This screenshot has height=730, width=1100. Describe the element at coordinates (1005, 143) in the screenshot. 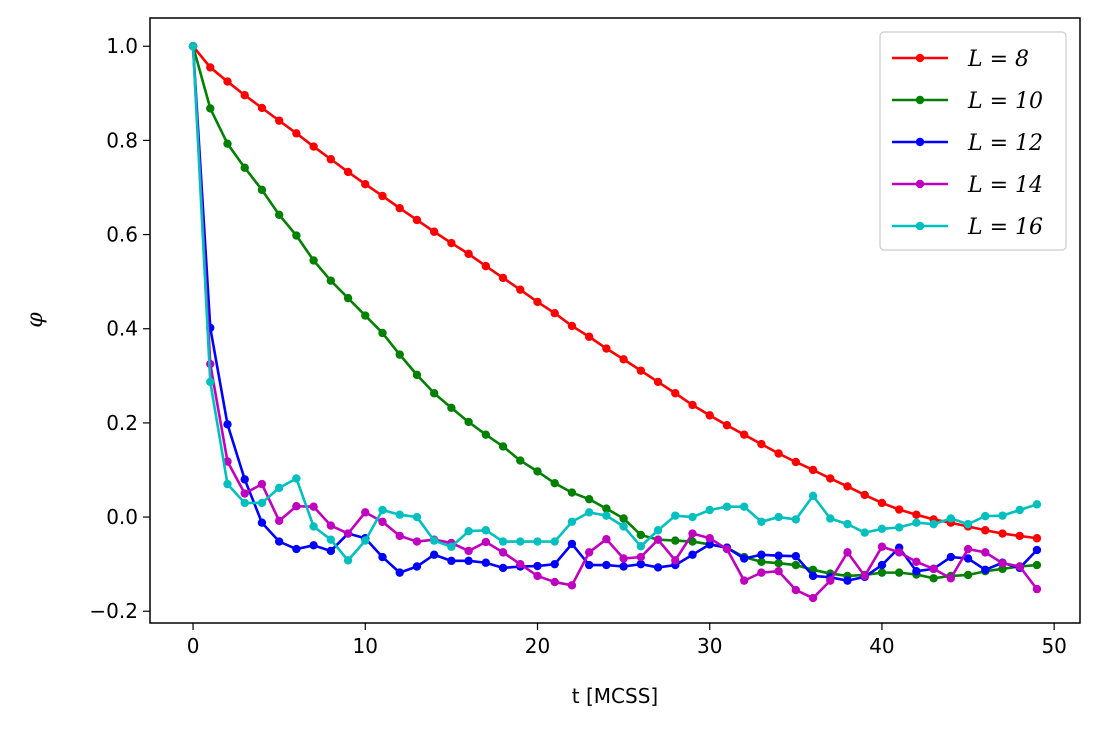

I see `legend-label-3: L = 12` at that location.